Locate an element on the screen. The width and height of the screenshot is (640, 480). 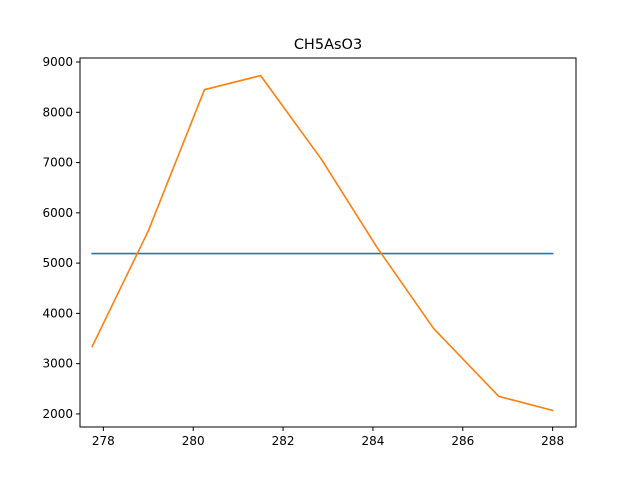
x-tick-label-280: 280 is located at coordinates (193, 441).